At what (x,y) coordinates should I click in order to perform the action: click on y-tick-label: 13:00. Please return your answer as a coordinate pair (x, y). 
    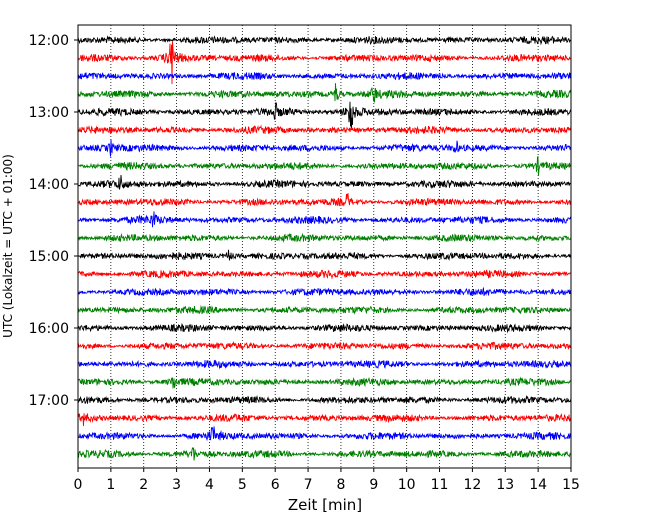
    Looking at the image, I should click on (49, 113).